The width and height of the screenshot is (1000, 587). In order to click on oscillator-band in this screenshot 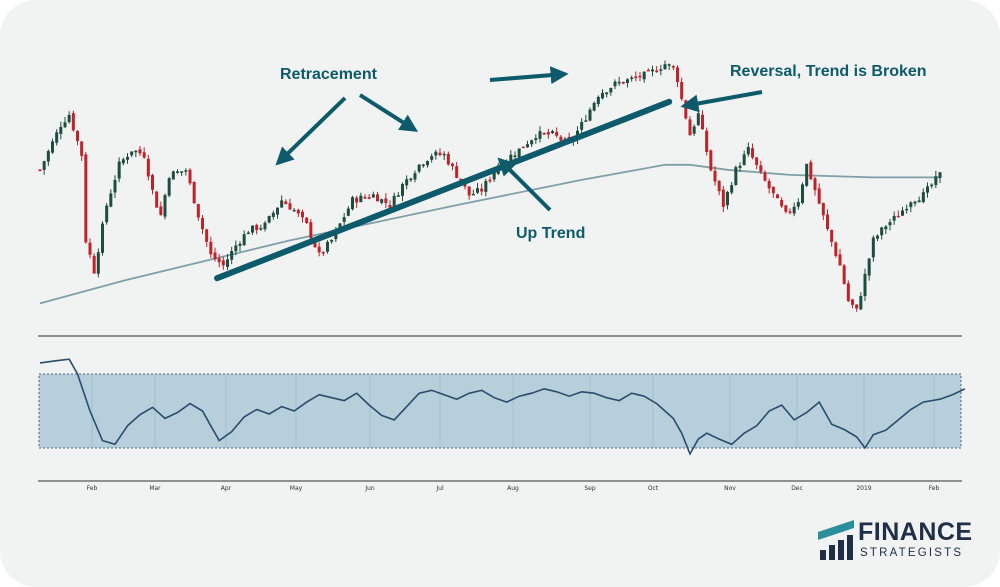, I will do `click(500, 411)`.